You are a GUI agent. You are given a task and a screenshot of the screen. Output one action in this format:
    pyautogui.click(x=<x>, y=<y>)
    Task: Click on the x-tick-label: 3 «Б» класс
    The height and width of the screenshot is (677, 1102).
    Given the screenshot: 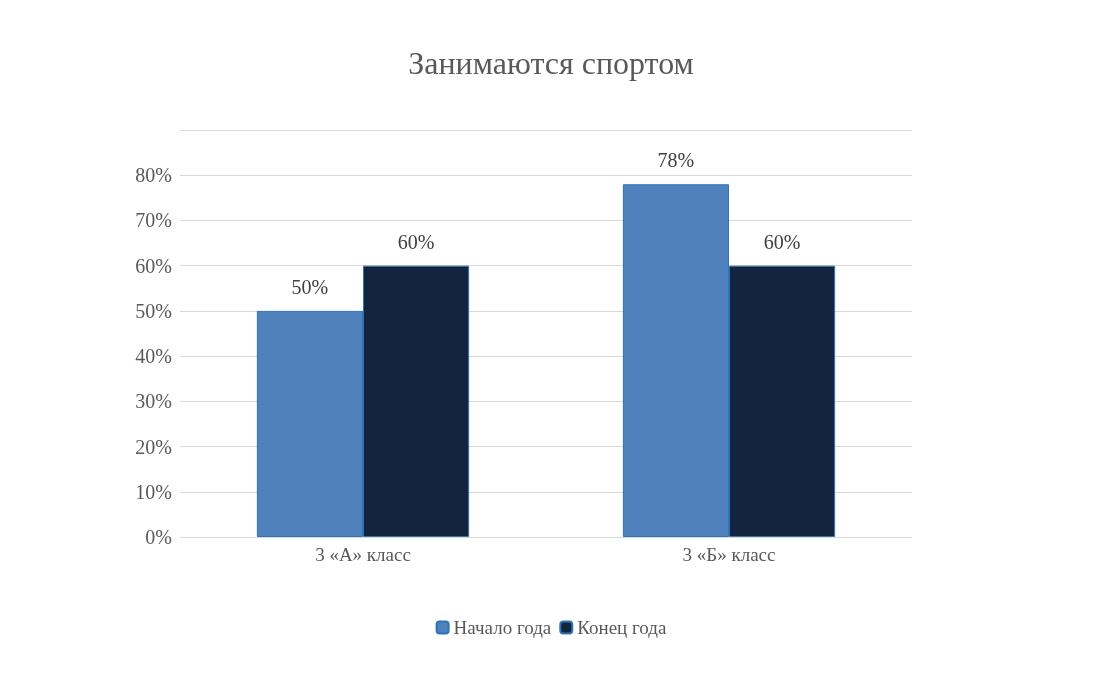 What is the action you would take?
    pyautogui.click(x=729, y=554)
    